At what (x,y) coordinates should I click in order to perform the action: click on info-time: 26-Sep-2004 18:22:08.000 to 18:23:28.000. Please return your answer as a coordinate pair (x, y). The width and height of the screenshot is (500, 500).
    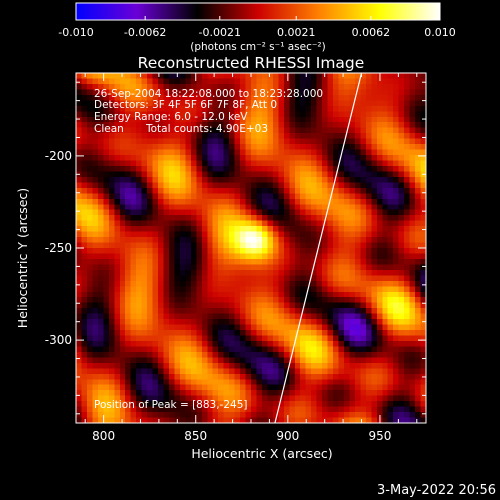
    Looking at the image, I should click on (208, 94).